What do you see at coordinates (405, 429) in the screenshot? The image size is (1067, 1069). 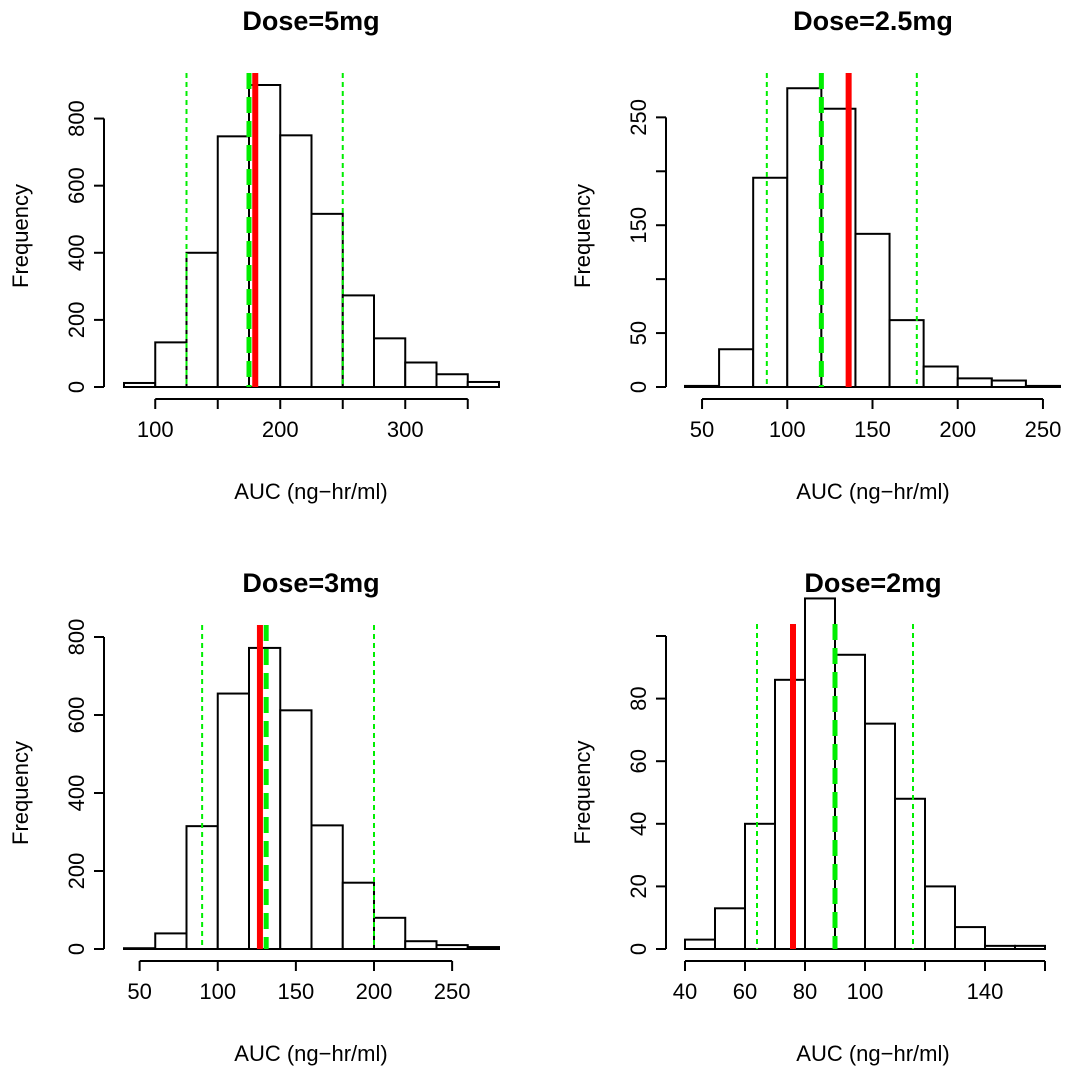 I see `x-tick-label: 300` at bounding box center [405, 429].